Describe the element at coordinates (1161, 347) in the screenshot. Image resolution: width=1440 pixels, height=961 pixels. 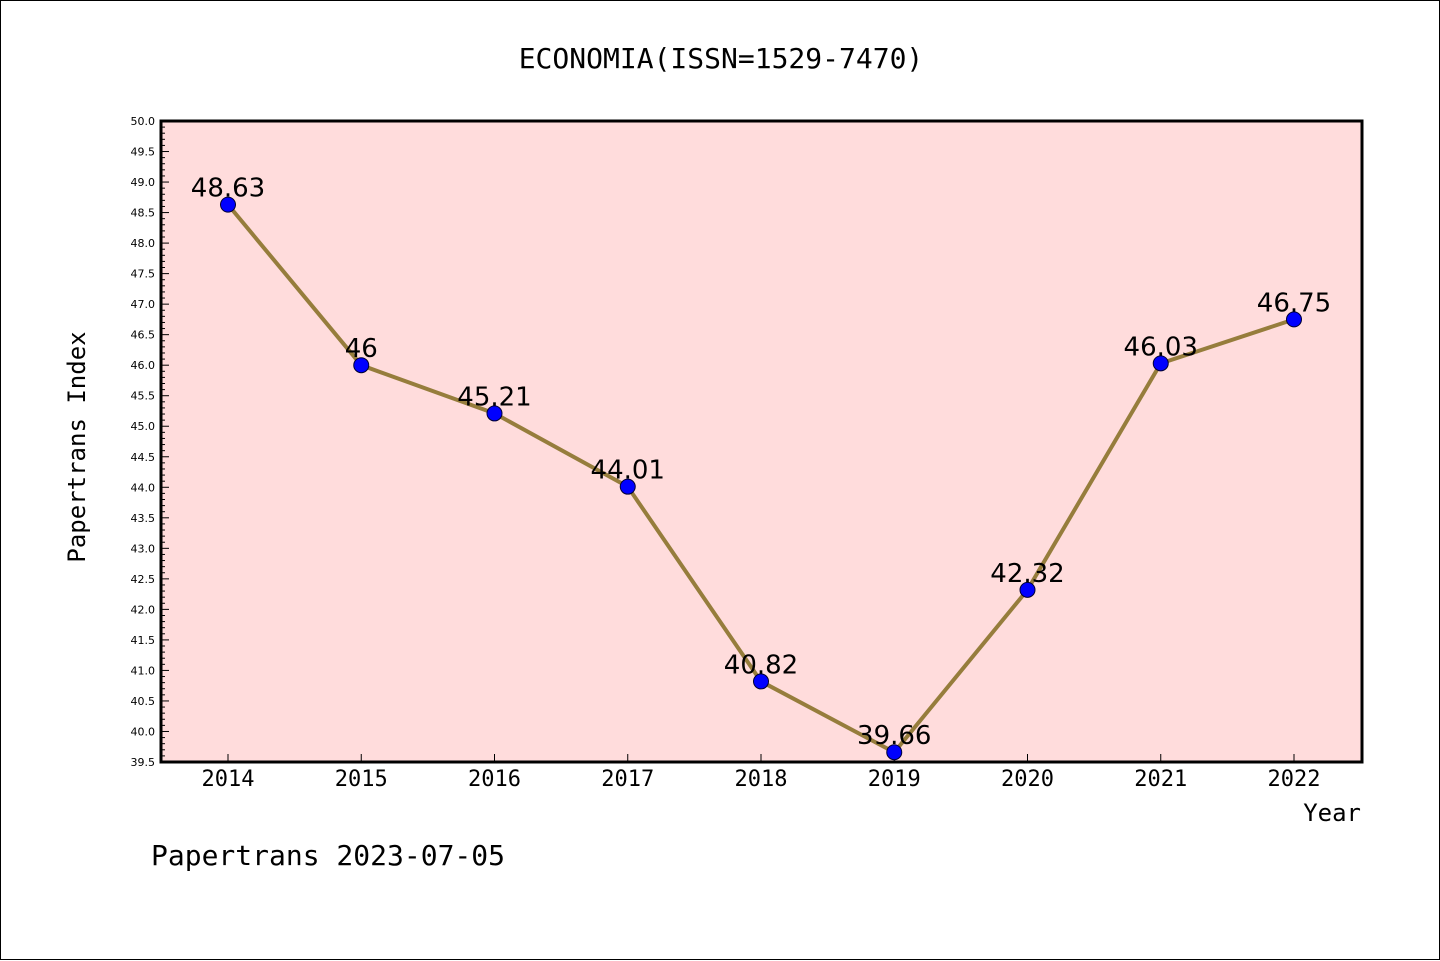
I see `data-label: 46.03` at that location.